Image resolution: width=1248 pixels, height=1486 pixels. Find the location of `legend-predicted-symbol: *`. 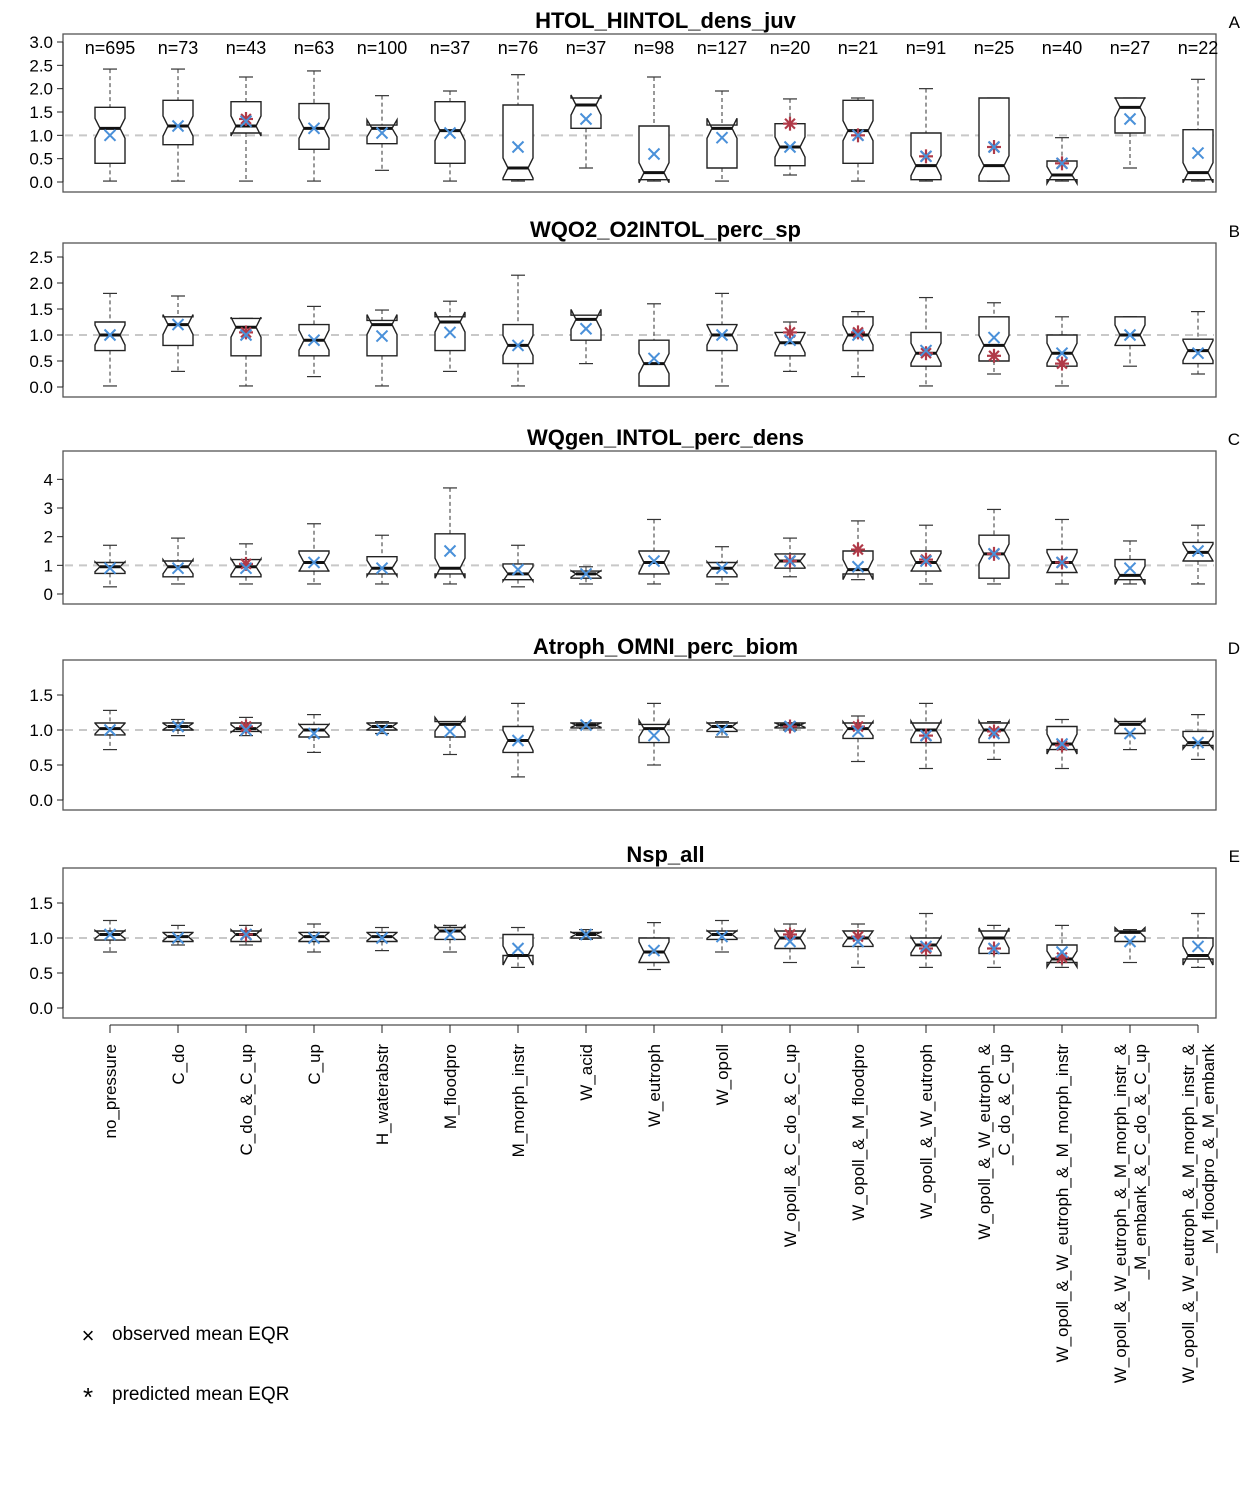

legend-predicted-symbol: * is located at coordinates (88, 1397).